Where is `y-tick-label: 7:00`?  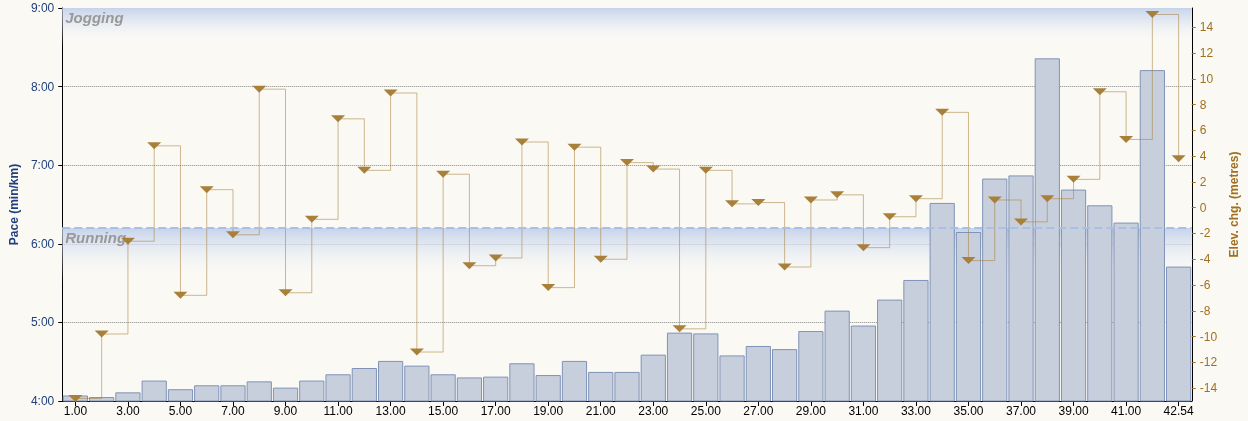 y-tick-label: 7:00 is located at coordinates (42, 165).